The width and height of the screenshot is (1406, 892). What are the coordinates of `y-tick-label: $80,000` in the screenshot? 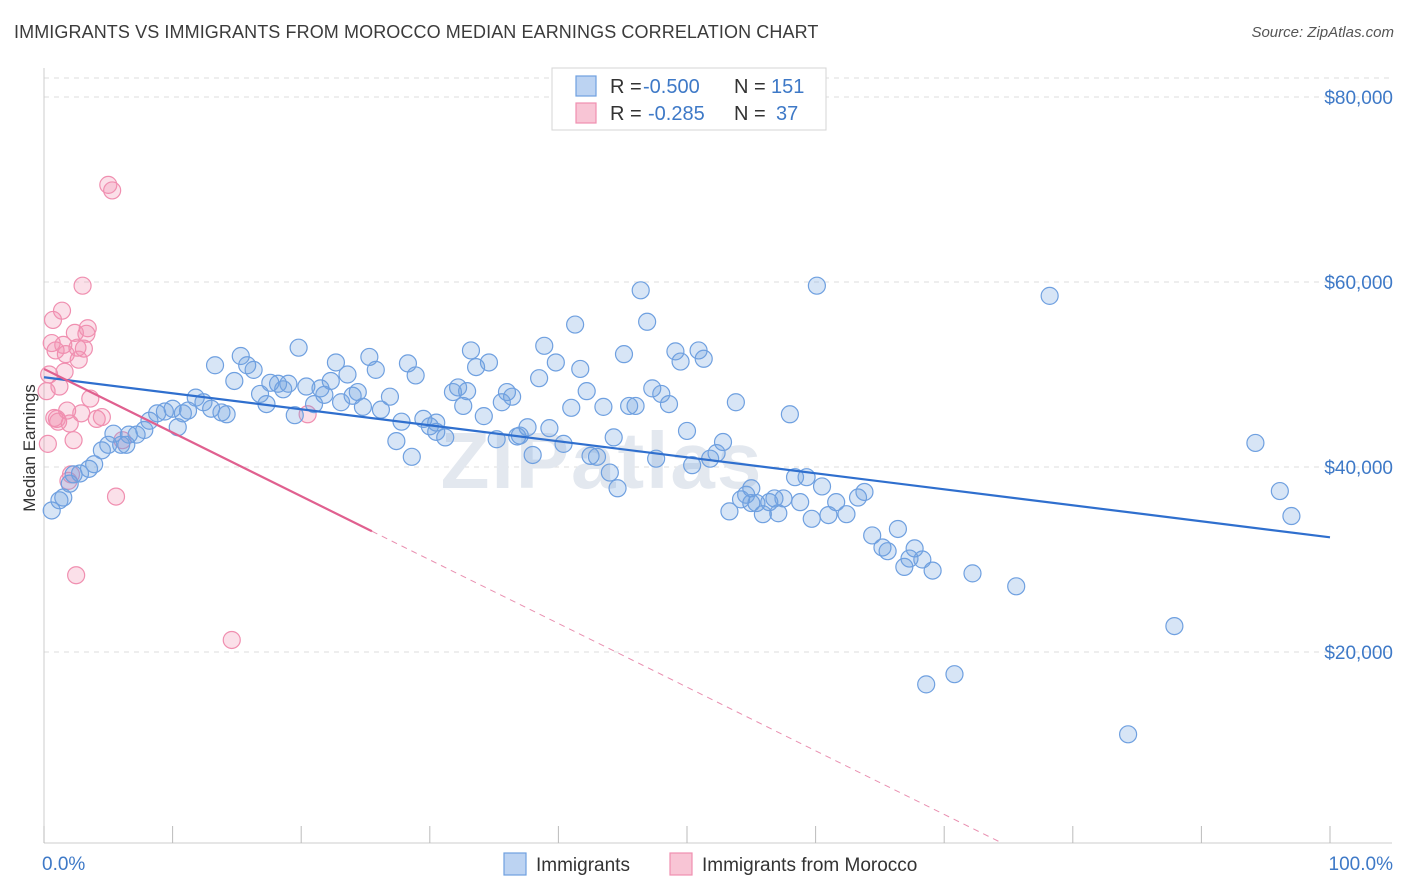 It's located at (1358, 98).